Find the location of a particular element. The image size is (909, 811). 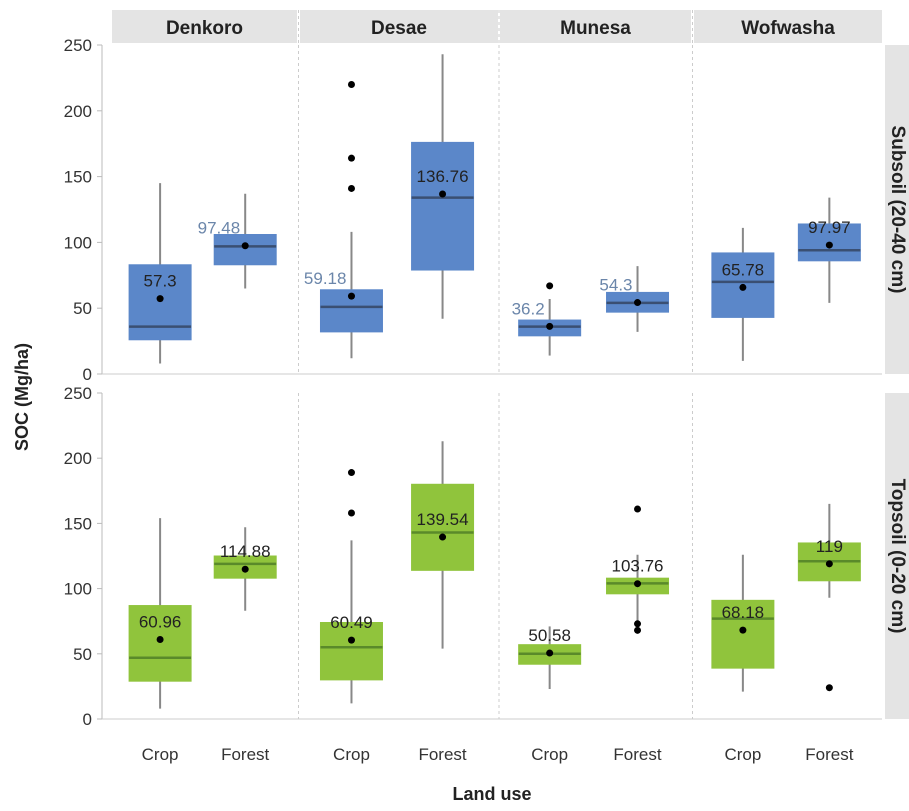

row-label-1: Topsoil (0-20 cm) is located at coordinates (897, 556).